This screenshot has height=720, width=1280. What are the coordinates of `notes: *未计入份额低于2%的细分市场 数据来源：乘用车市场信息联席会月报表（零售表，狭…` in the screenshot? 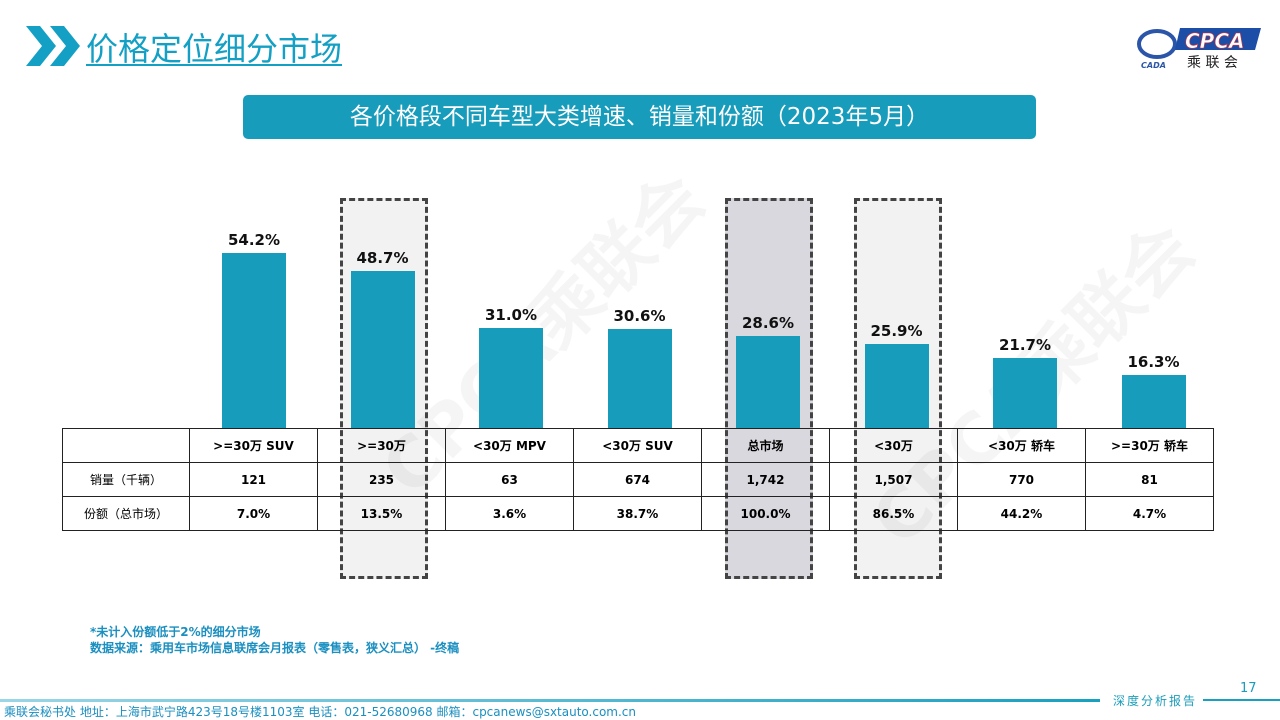 It's located at (274, 640).